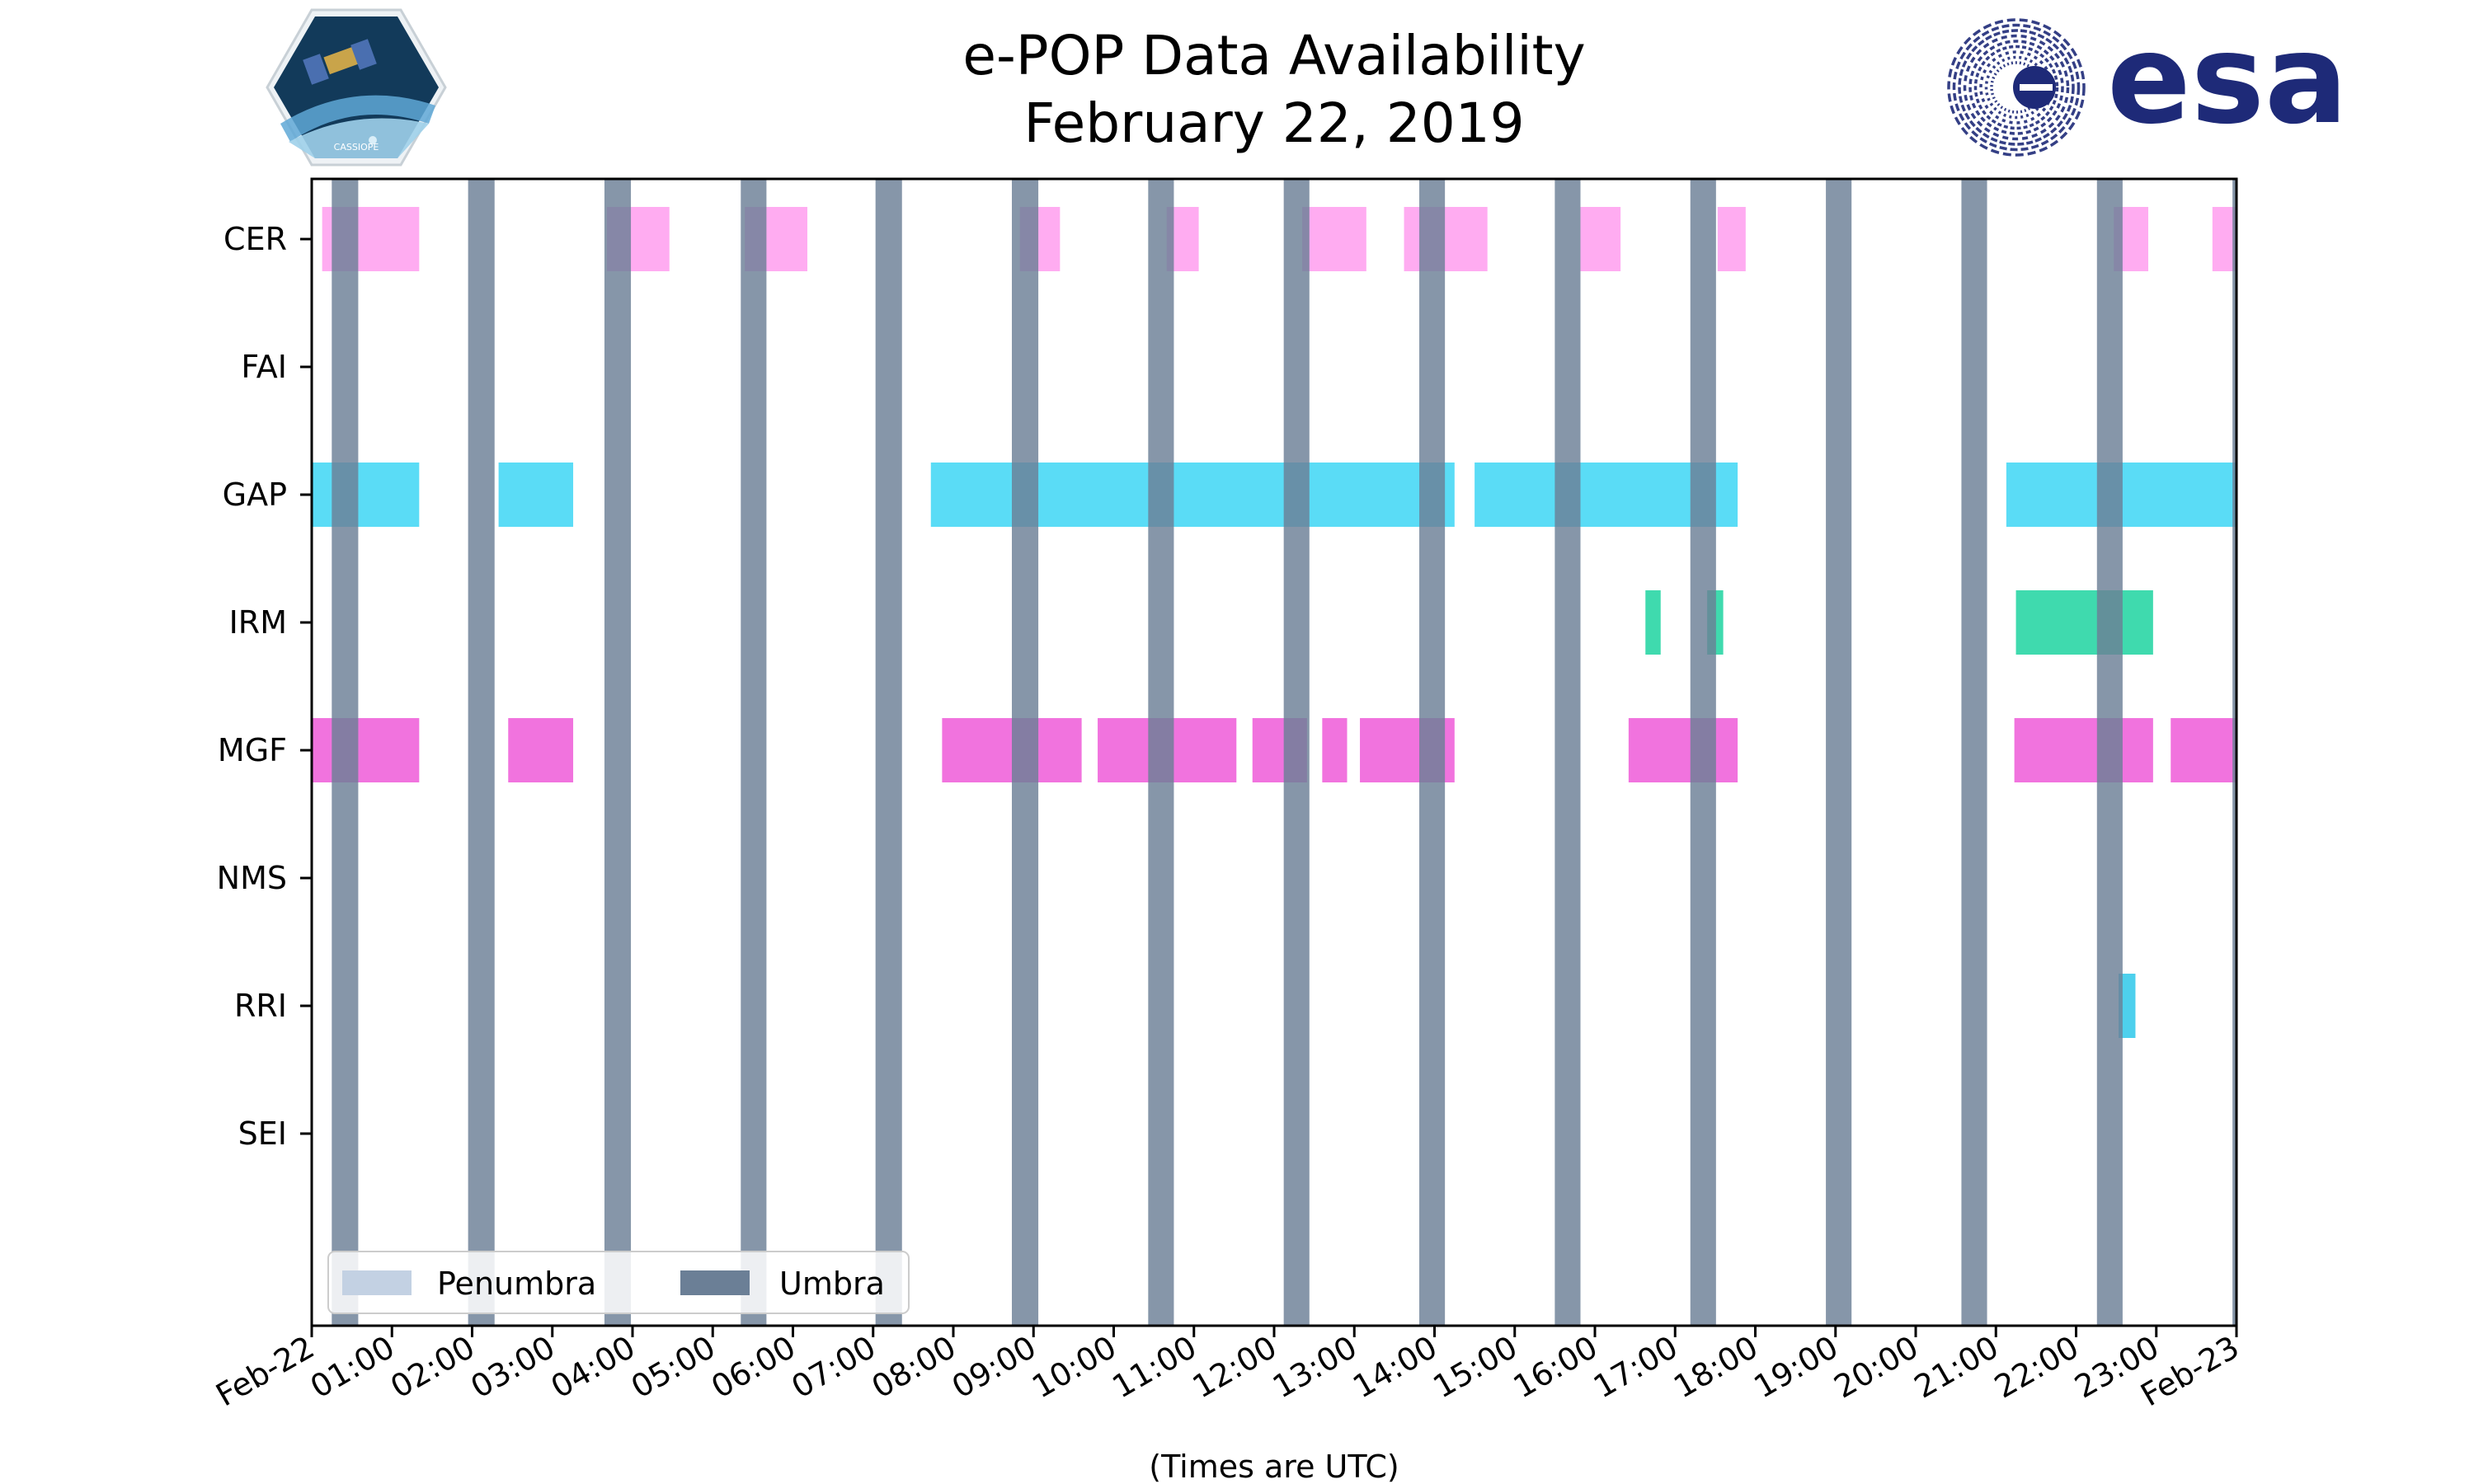  I want to click on legend-swatch-penumbra, so click(377, 1282).